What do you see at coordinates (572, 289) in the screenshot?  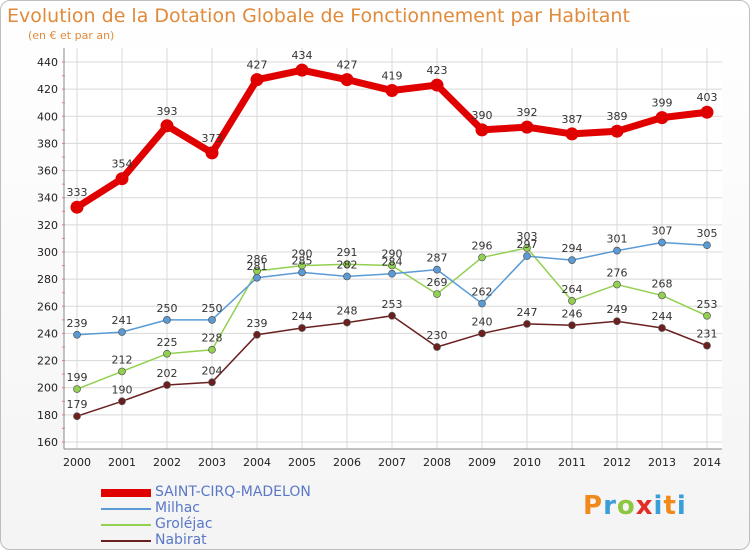 I see `data-label: 264` at bounding box center [572, 289].